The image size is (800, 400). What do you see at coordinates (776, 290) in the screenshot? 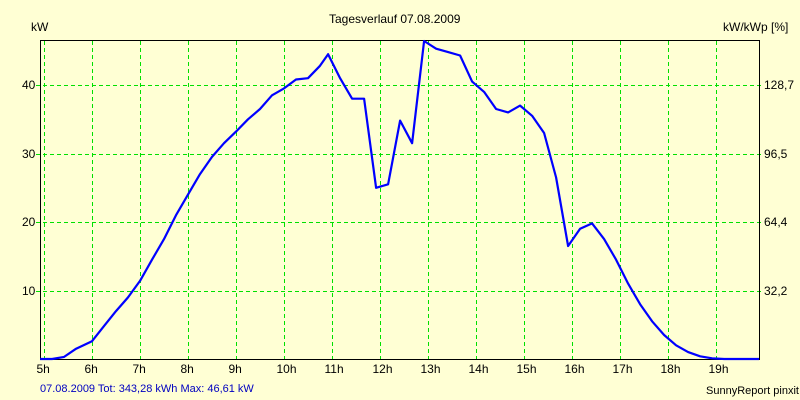
I see `right-y-tick-label: 32,2` at bounding box center [776, 290].